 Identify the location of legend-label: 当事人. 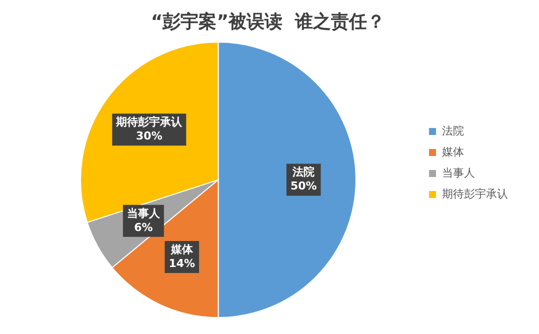
(458, 173).